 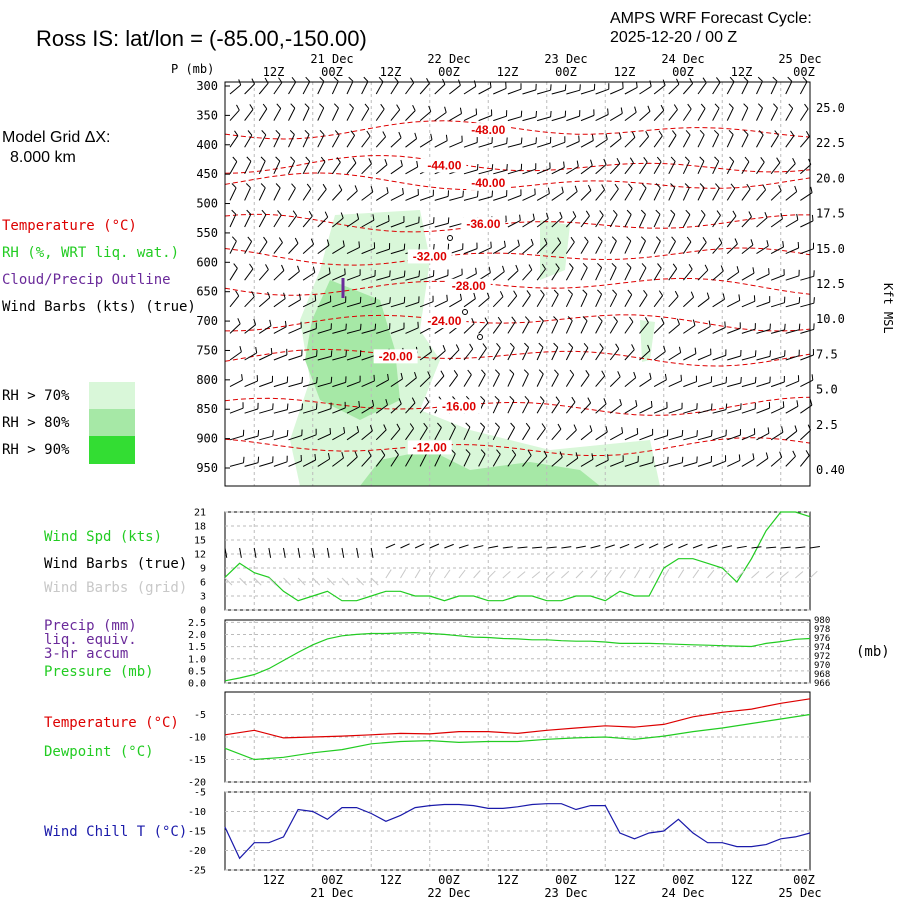 I want to click on legend-dewpoint: Dewpoint (°C), so click(x=99, y=752).